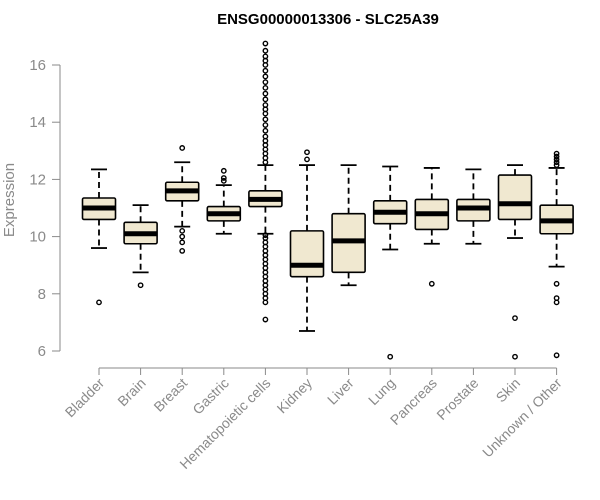 The image size is (600, 500). What do you see at coordinates (37, 179) in the screenshot?
I see `y-tick-label: 12` at bounding box center [37, 179].